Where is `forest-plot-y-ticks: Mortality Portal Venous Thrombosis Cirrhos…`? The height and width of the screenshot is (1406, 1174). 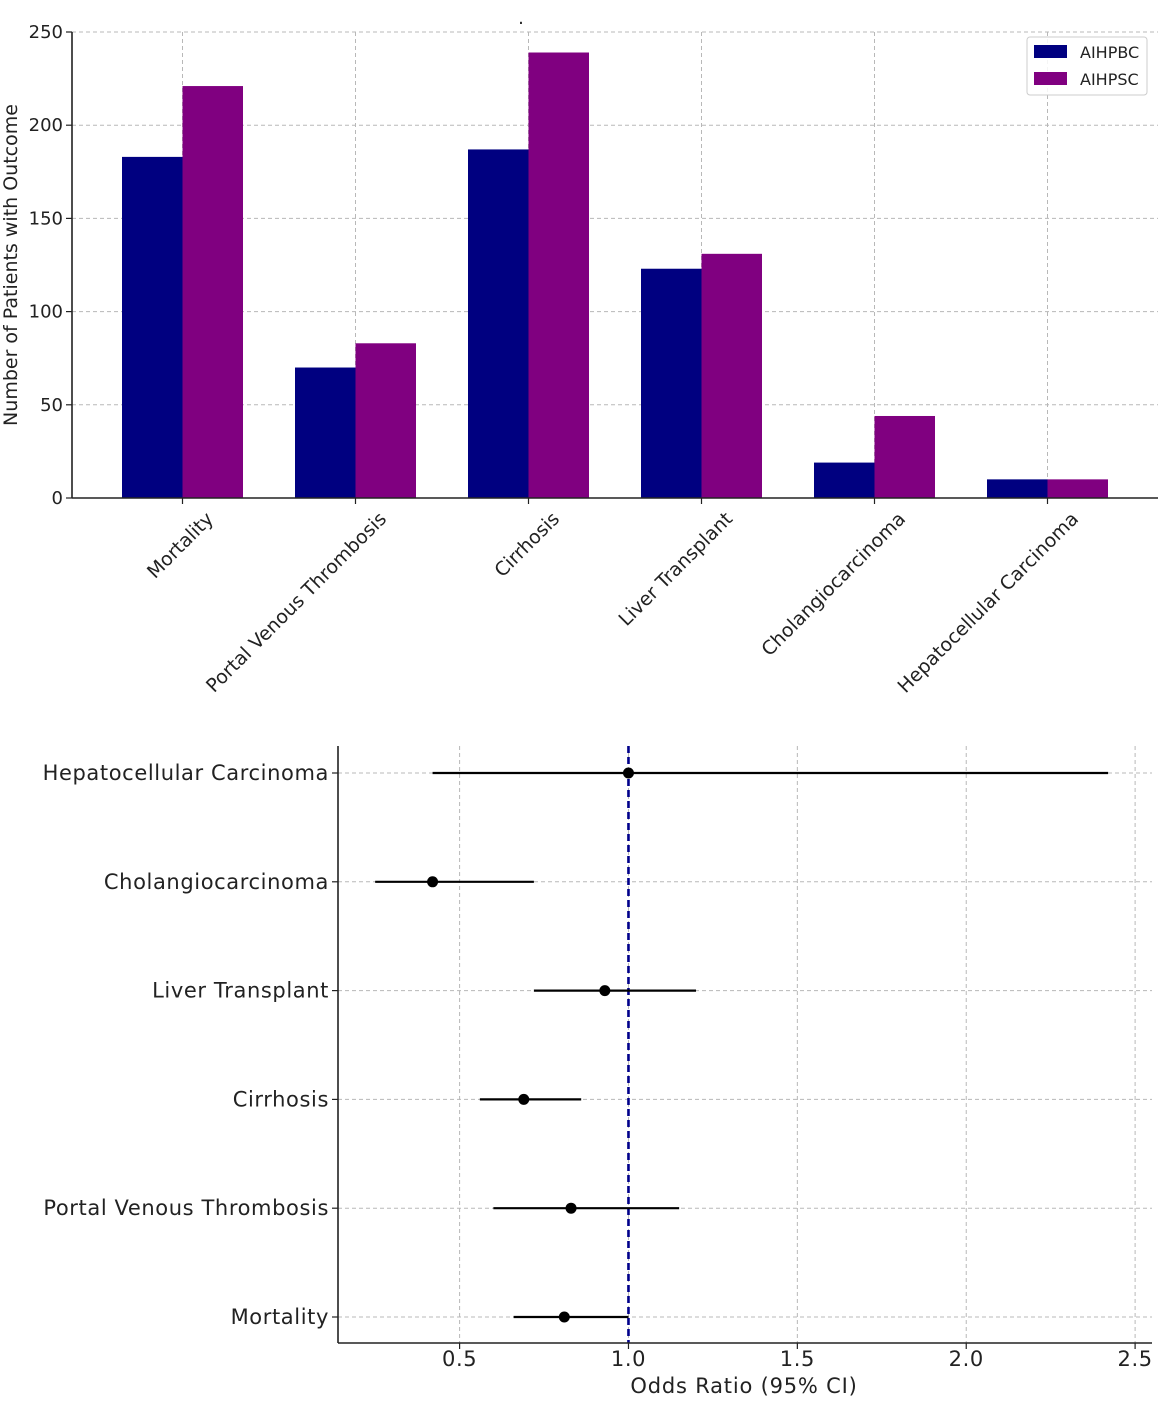 forest-plot-y-ticks: Mortality Portal Venous Thrombosis Cirrhos… is located at coordinates (190, 1045).